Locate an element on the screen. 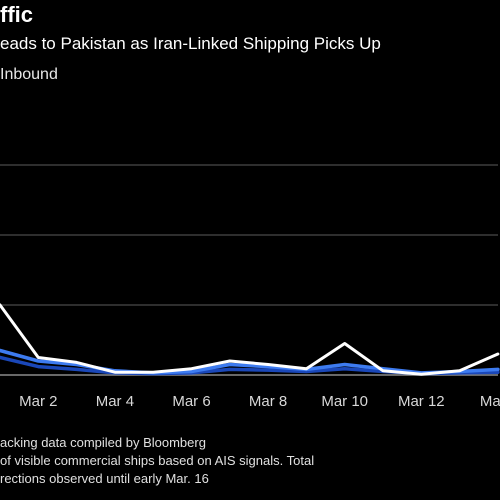 The width and height of the screenshot is (500, 500). x-tick-label: Mar 8 is located at coordinates (268, 401).